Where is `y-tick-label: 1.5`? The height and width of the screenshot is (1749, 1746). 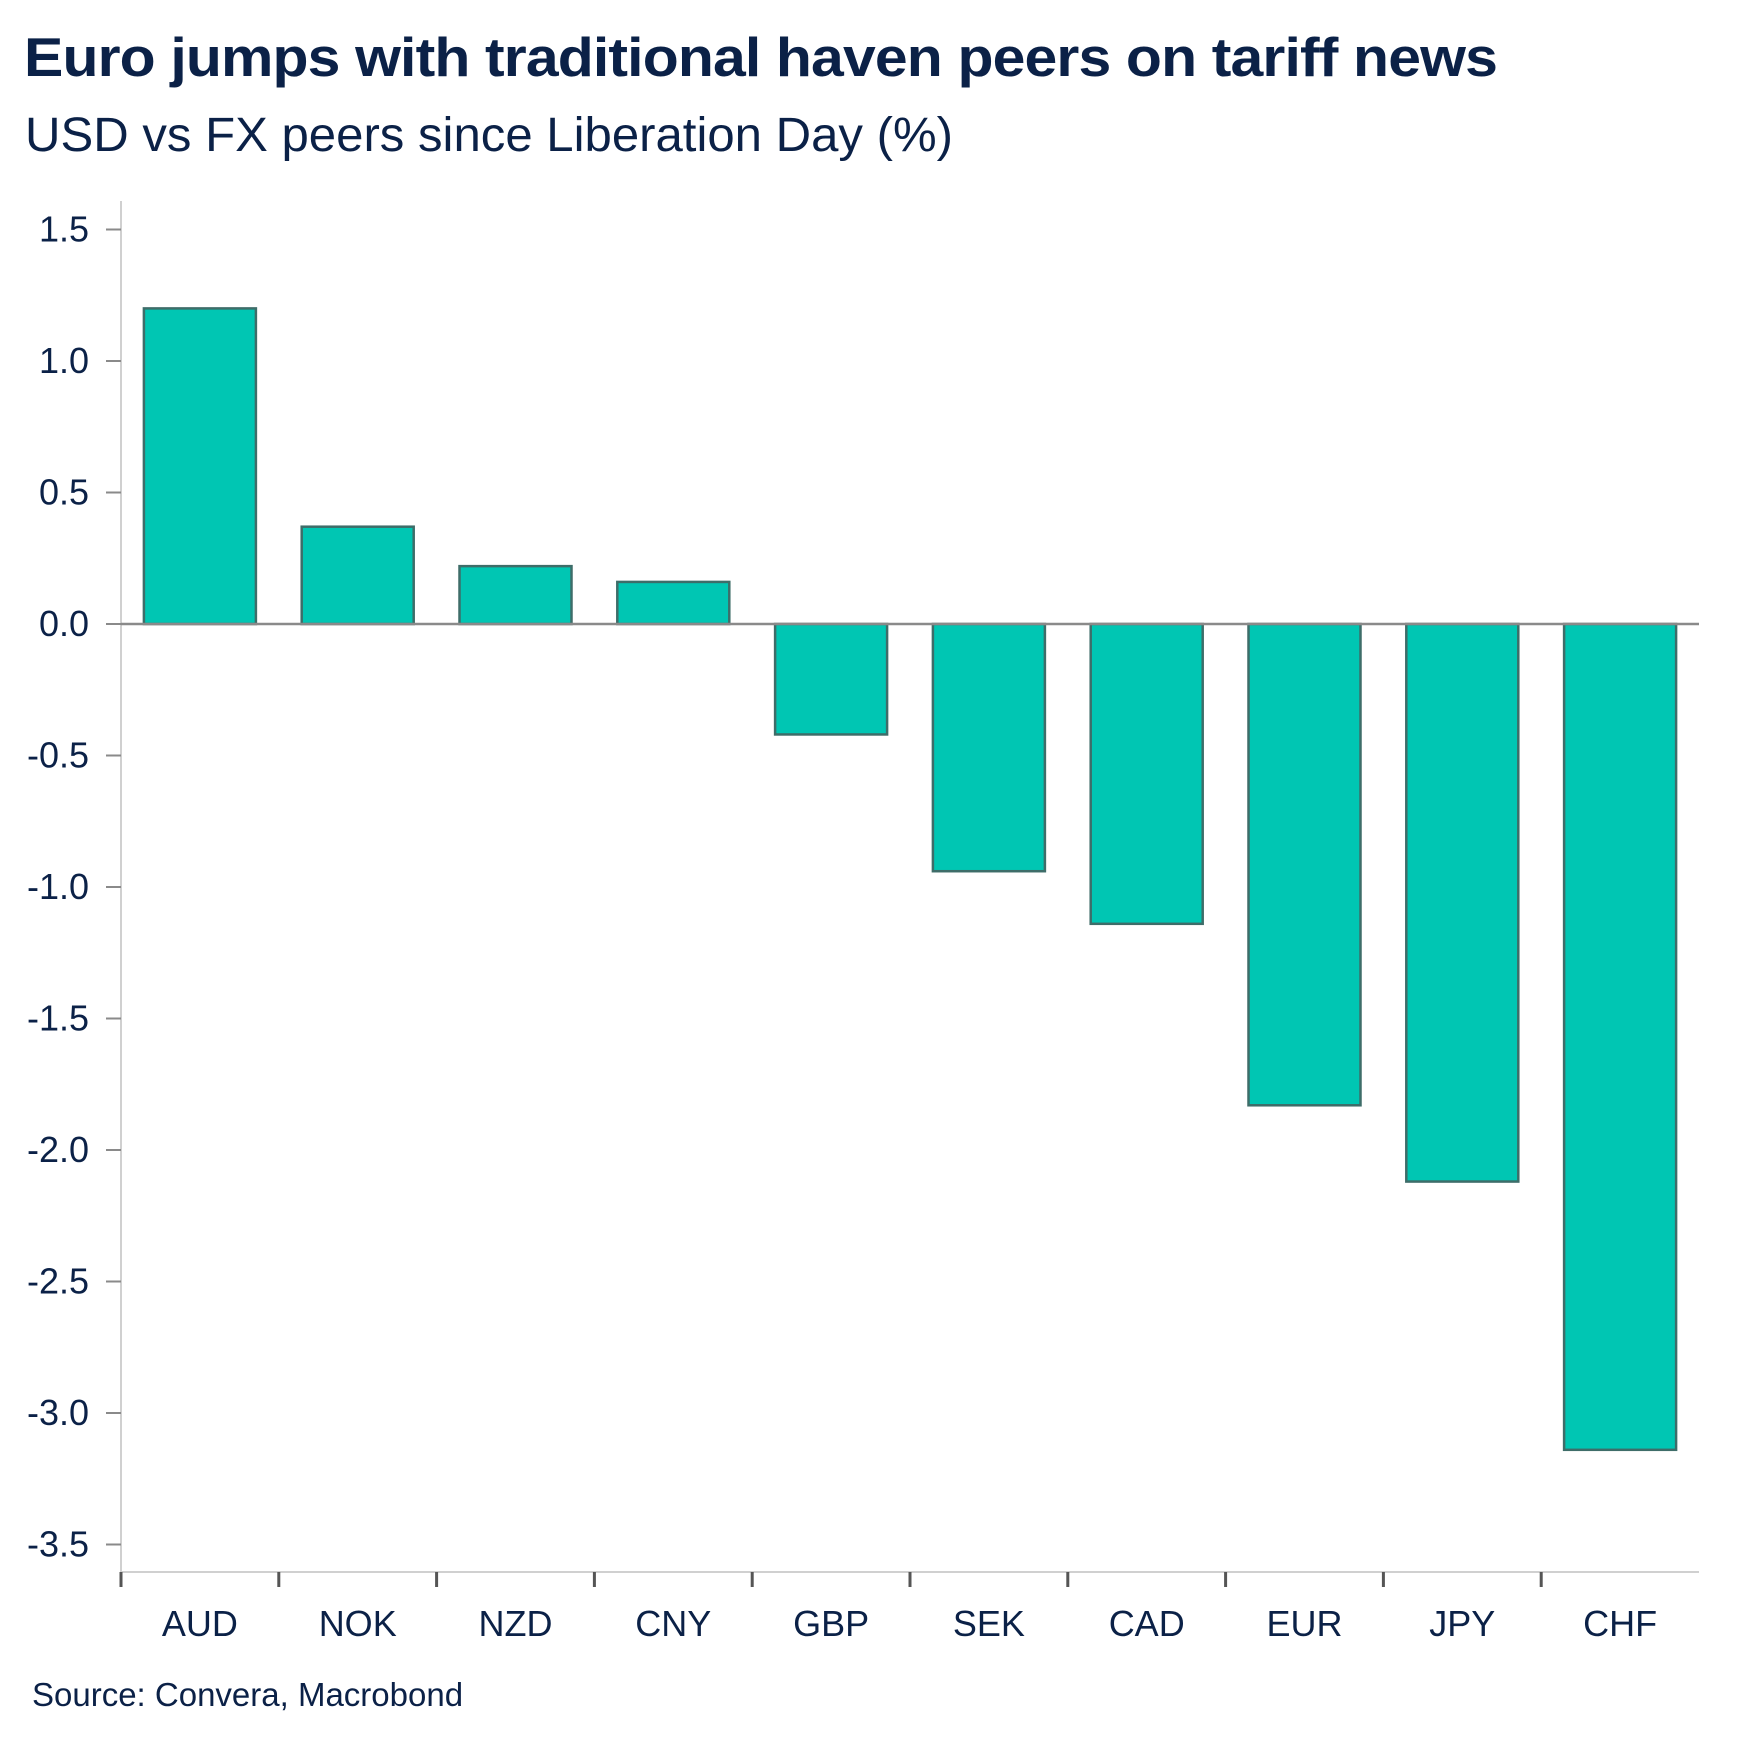
y-tick-label: 1.5 is located at coordinates (64, 229).